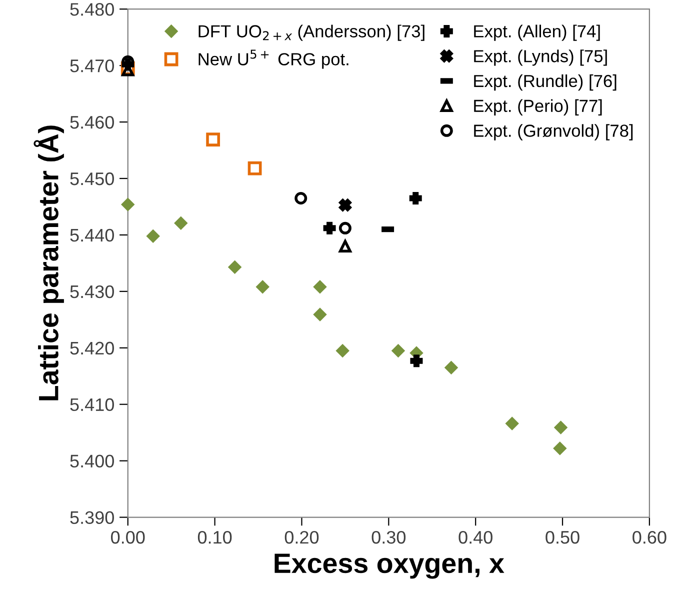 The width and height of the screenshot is (673, 605). Describe the element at coordinates (92, 461) in the screenshot. I see `y-tick-label: 5.400` at that location.